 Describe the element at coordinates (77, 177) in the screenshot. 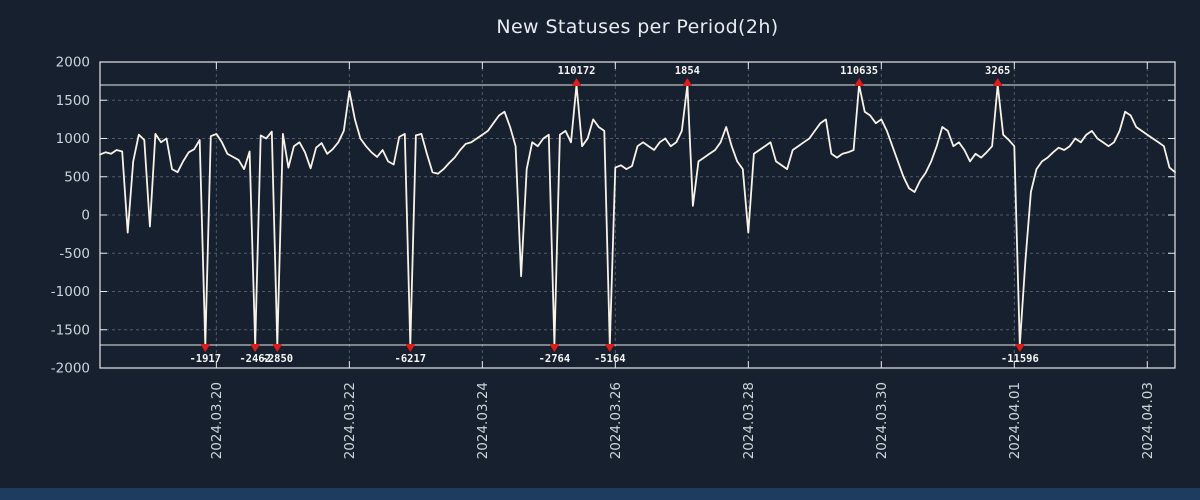

I see `y-tick-label: 500` at that location.